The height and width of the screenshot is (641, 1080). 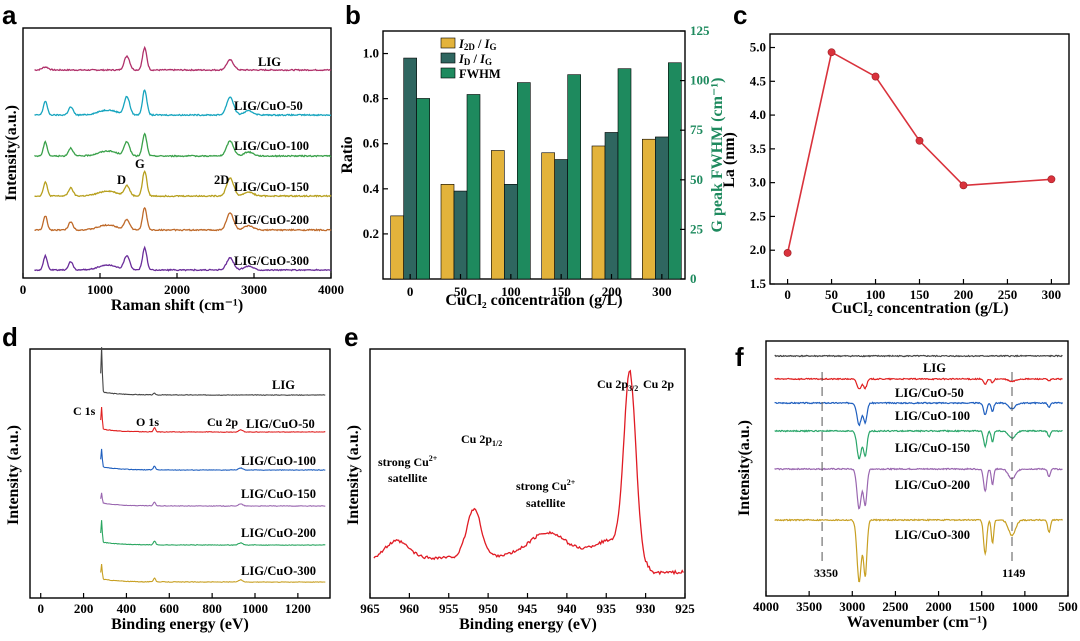 What do you see at coordinates (353, 15) in the screenshot?
I see `panel-b-letter: b` at bounding box center [353, 15].